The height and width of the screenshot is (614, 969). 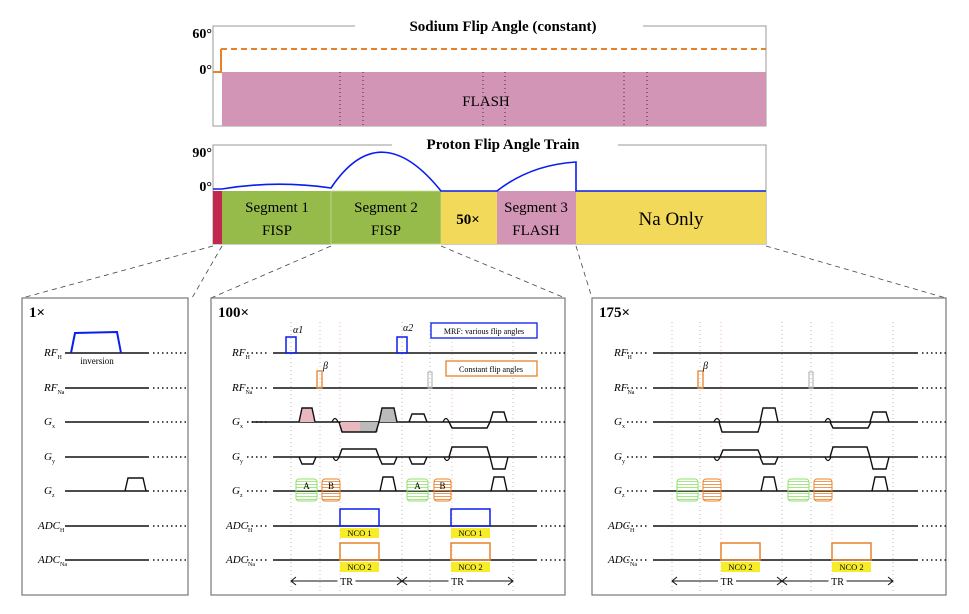 I want to click on legend-mrf-box, so click(x=484, y=330).